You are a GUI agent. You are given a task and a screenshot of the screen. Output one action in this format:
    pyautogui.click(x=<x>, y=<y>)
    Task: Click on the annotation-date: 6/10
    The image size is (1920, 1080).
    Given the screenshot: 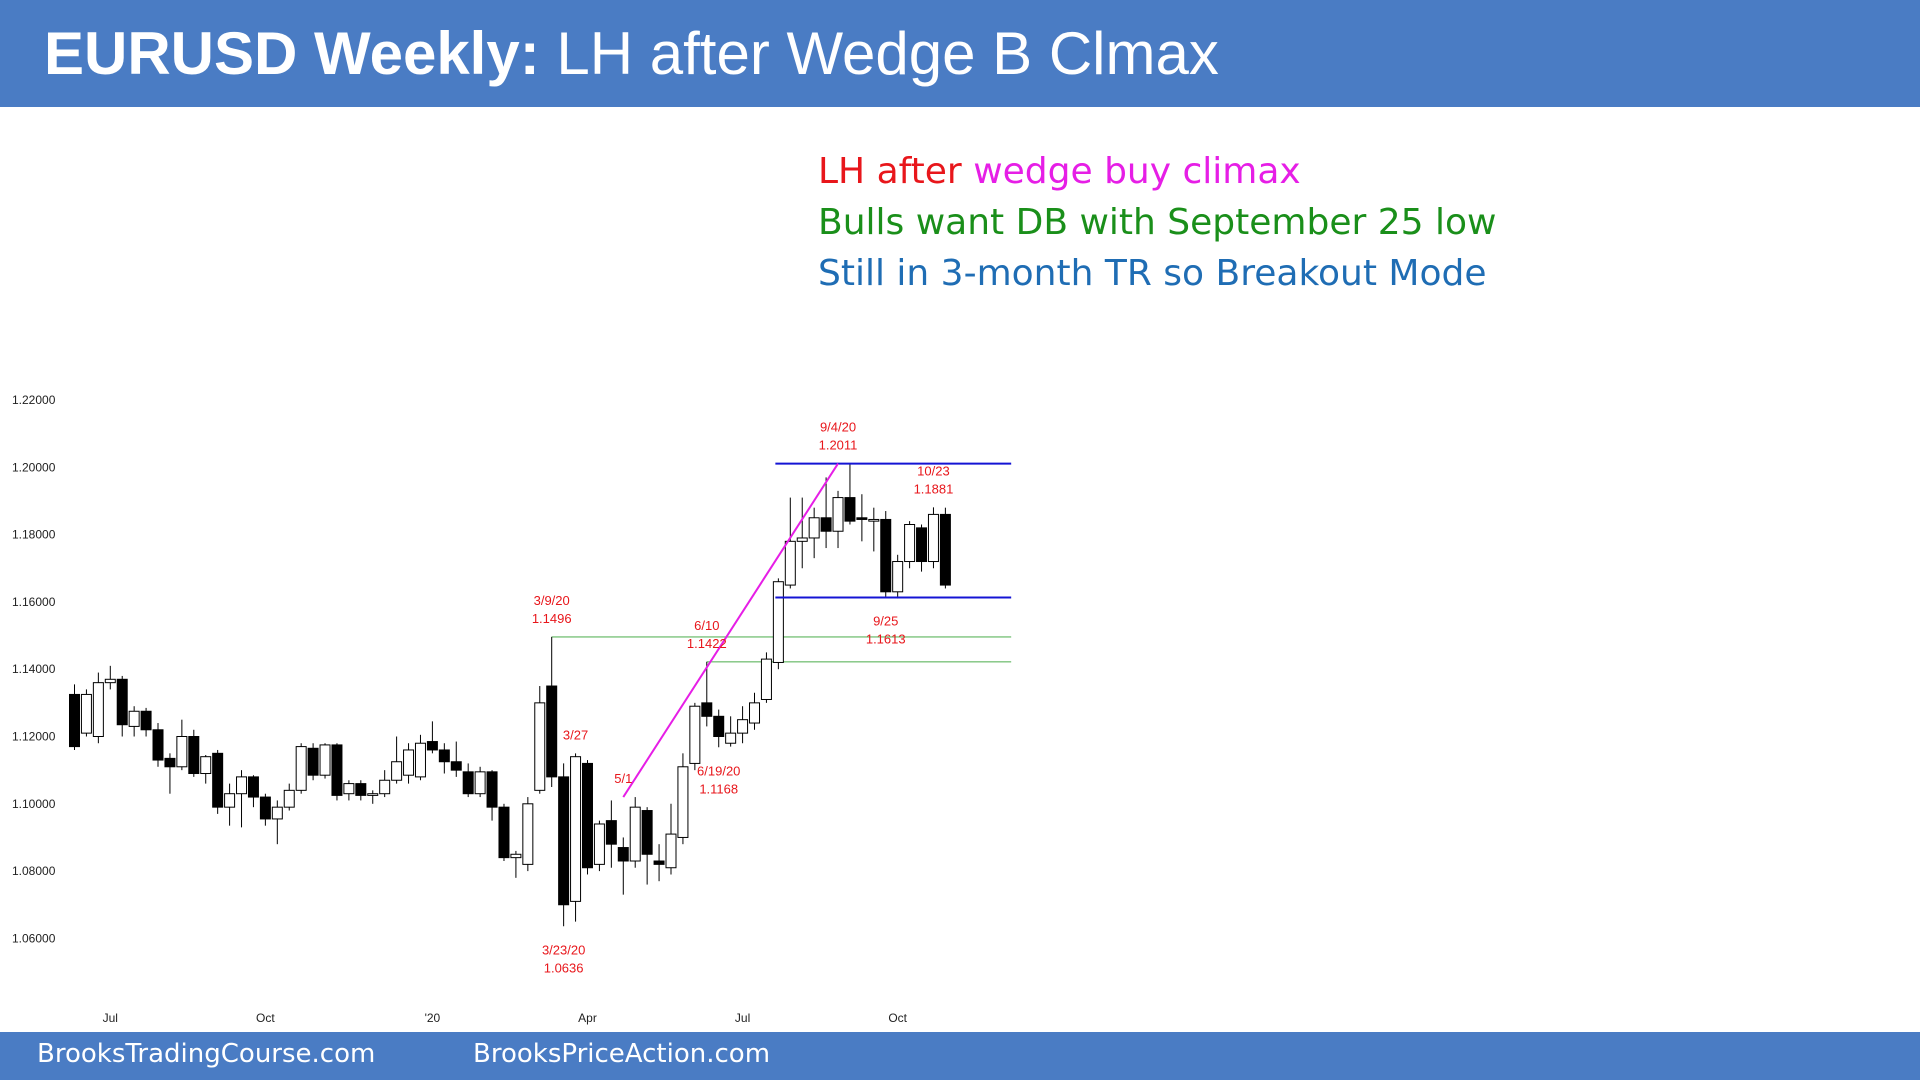 What is the action you would take?
    pyautogui.click(x=706, y=625)
    